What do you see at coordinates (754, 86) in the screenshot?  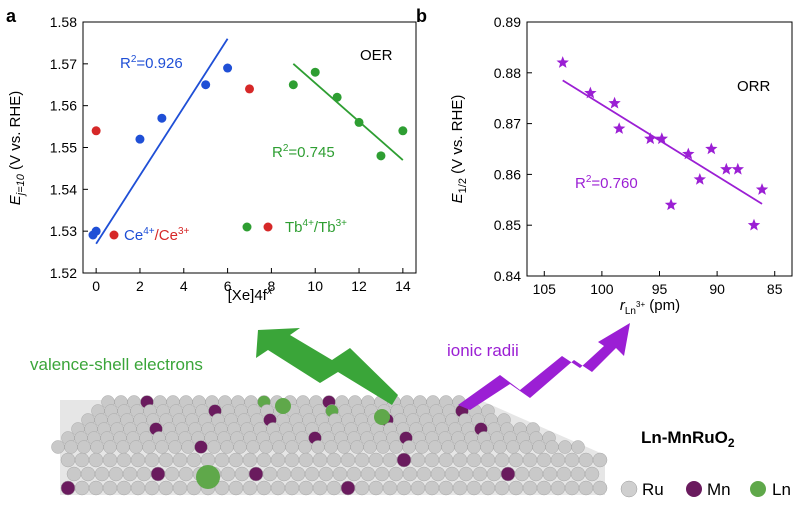 I see `panel-b-annotation: ORR` at bounding box center [754, 86].